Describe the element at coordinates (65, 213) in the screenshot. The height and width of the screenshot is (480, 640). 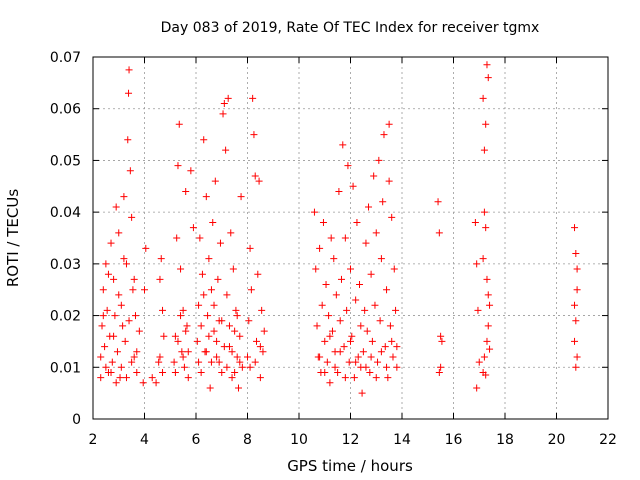
I see `y-tick-label: 0.04` at that location.